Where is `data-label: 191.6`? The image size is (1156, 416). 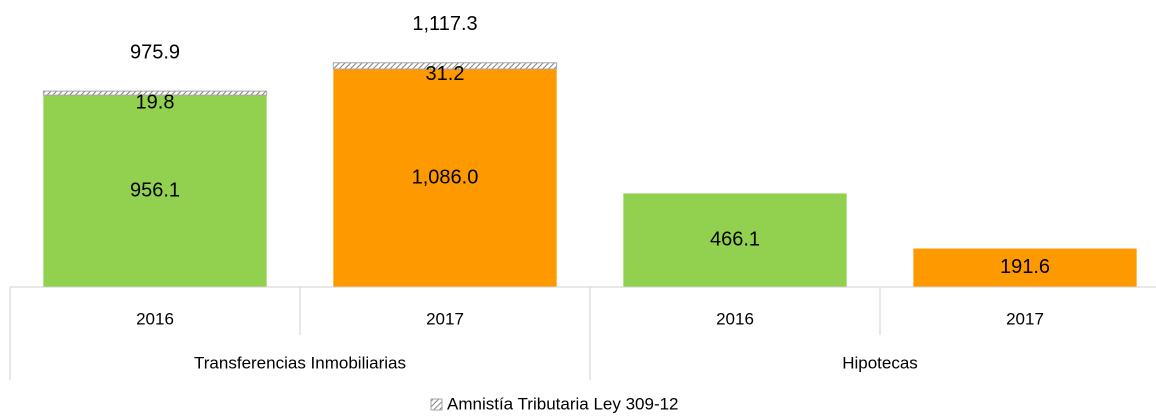
data-label: 191.6 is located at coordinates (1025, 267).